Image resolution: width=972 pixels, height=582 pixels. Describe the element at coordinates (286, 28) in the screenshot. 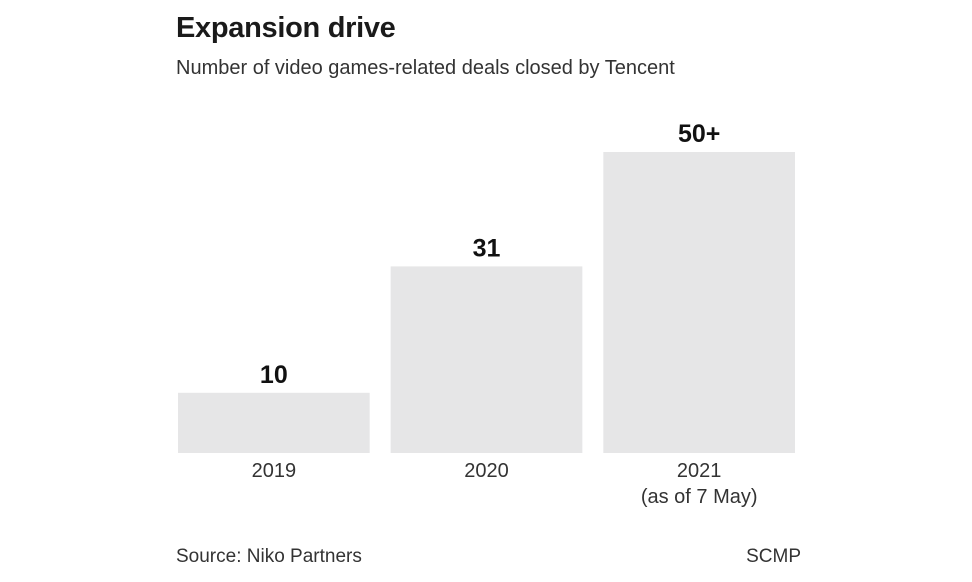

I see `chart-title: Expansion drive` at that location.